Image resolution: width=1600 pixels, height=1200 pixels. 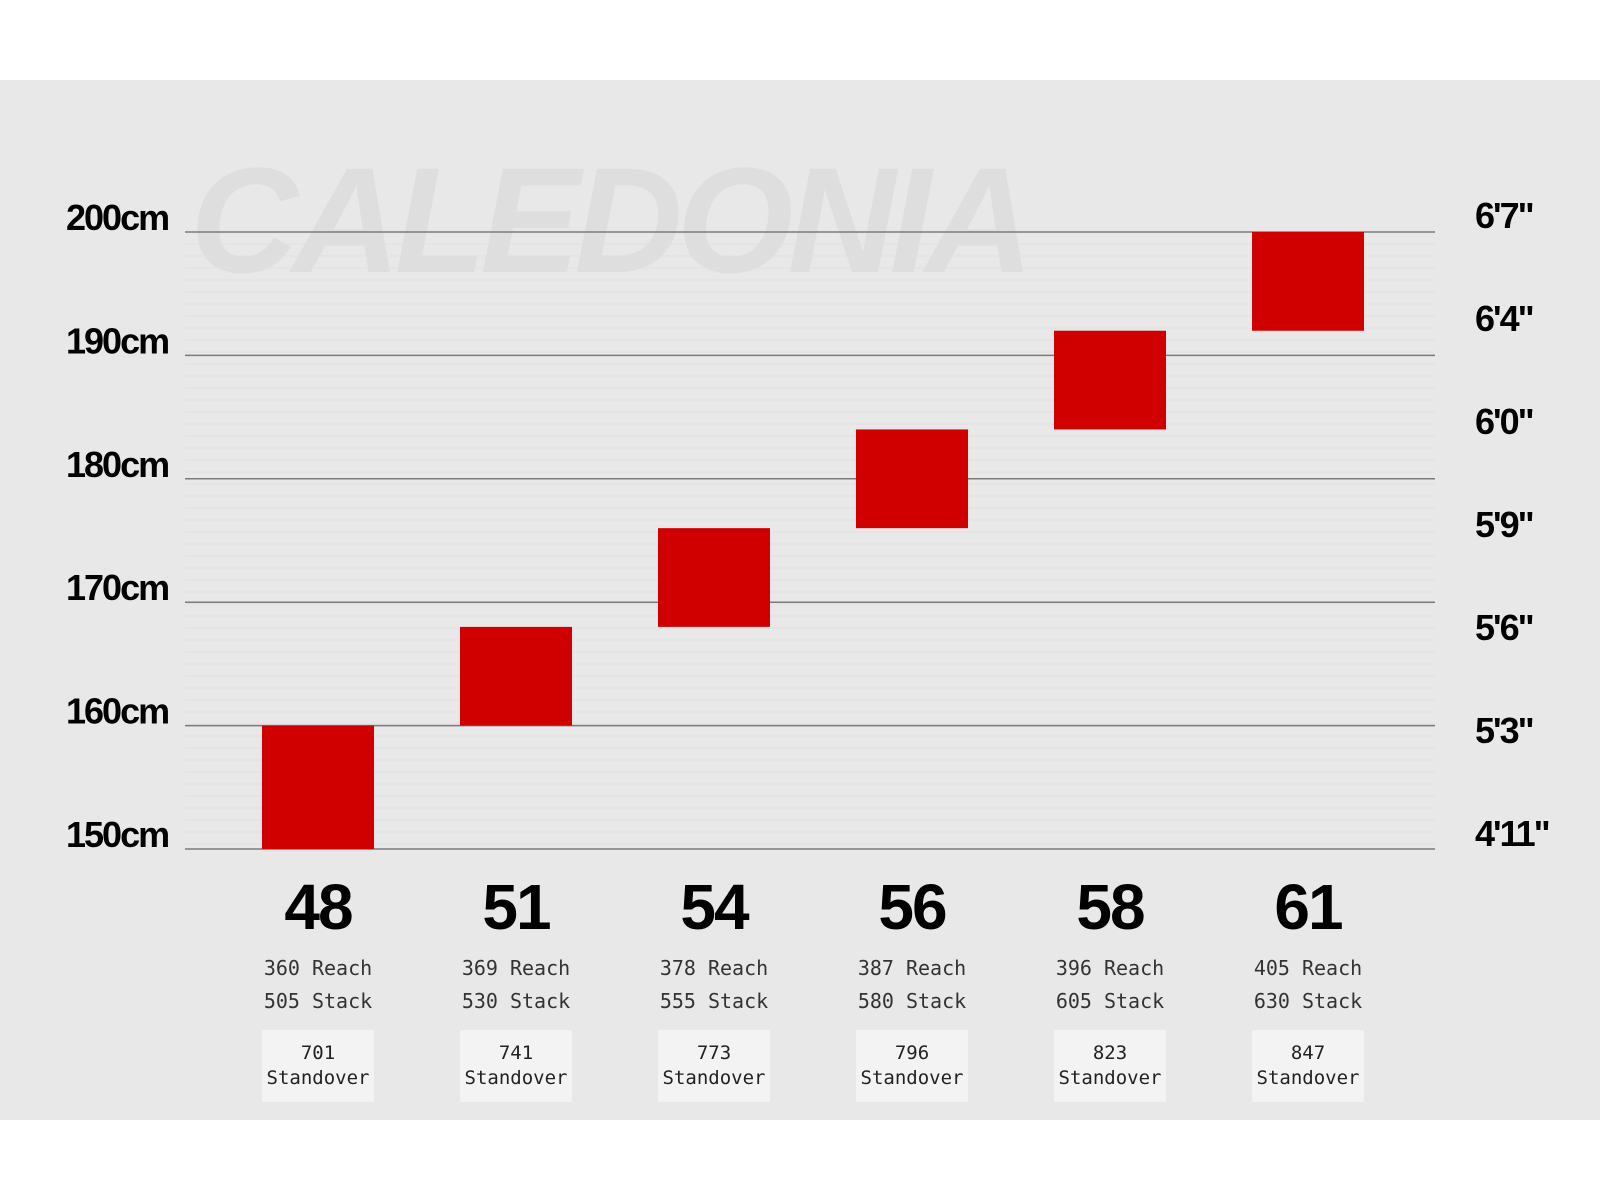 What do you see at coordinates (912, 1053) in the screenshot?
I see `standover-value: 796` at bounding box center [912, 1053].